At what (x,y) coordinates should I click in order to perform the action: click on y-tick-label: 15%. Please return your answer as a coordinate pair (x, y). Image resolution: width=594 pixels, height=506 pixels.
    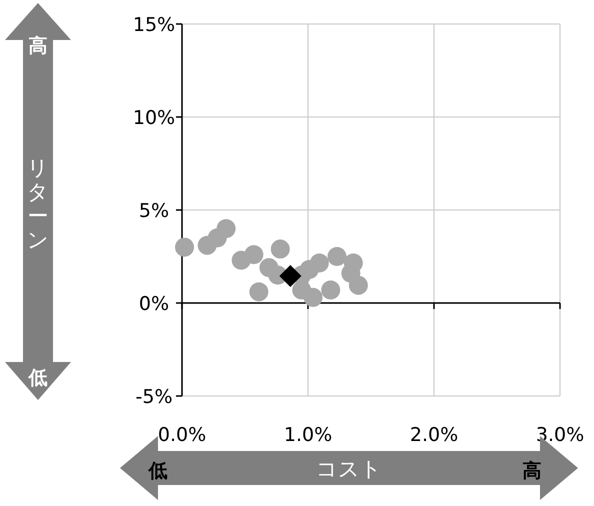
    Looking at the image, I should click on (154, 25).